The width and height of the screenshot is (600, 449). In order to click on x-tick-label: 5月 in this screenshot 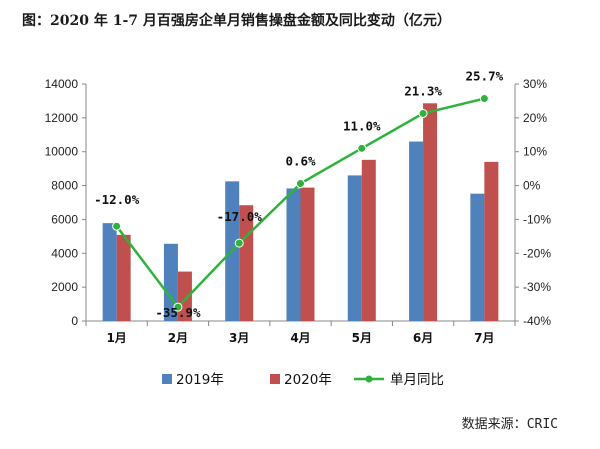, I will do `click(362, 338)`.